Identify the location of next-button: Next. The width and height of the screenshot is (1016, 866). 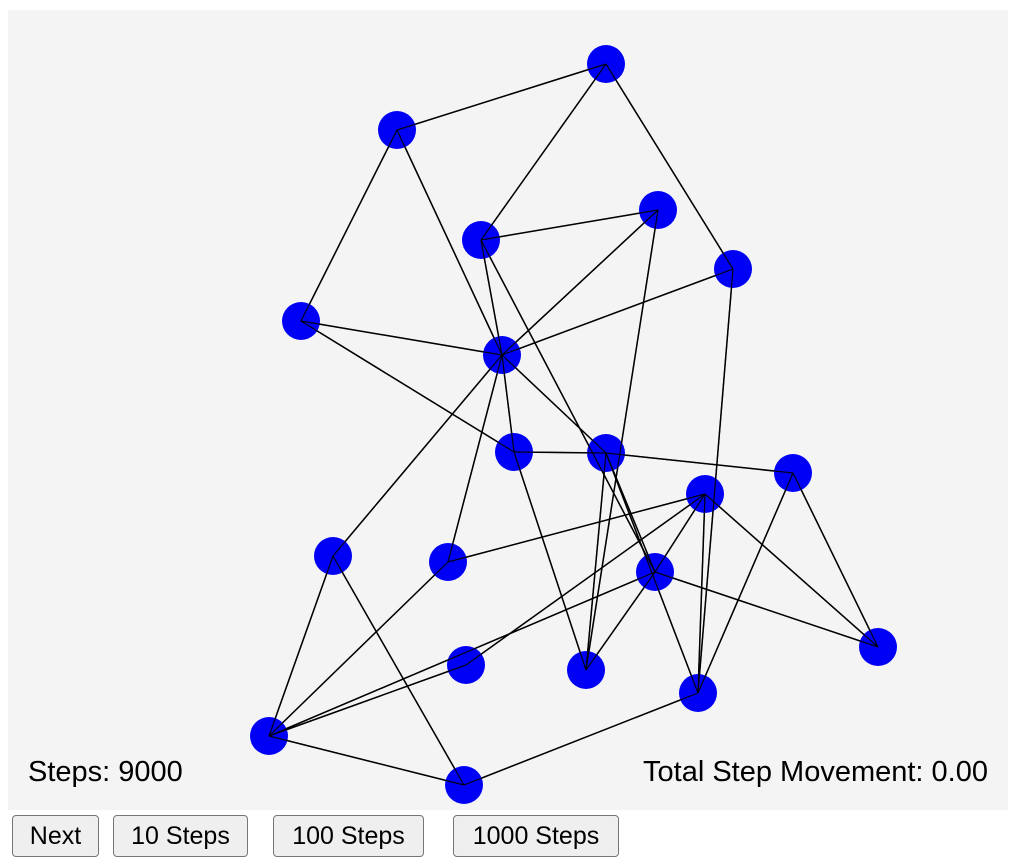
(55, 836).